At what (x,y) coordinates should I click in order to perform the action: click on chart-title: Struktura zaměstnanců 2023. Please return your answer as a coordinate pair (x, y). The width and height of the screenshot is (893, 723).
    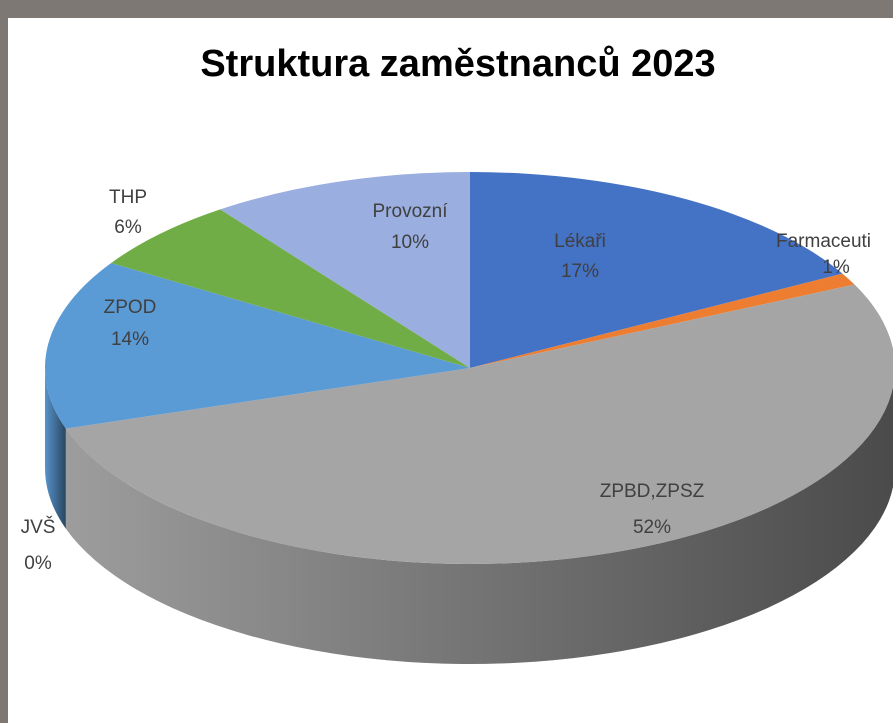
    Looking at the image, I should click on (457, 64).